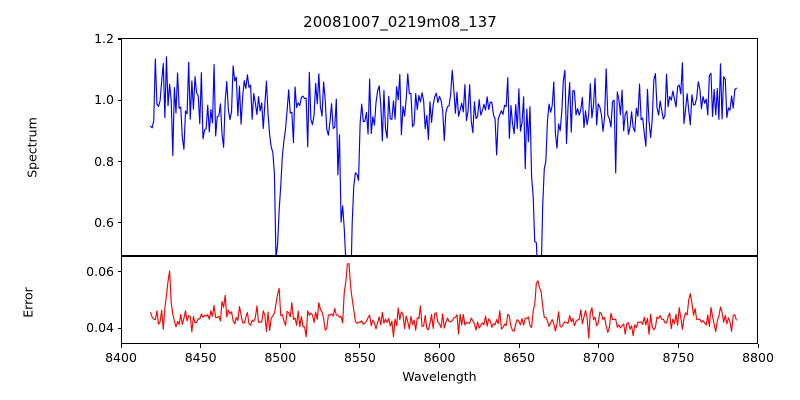 The height and width of the screenshot is (400, 800). Describe the element at coordinates (519, 357) in the screenshot. I see `x-tick-label: 8650` at that location.